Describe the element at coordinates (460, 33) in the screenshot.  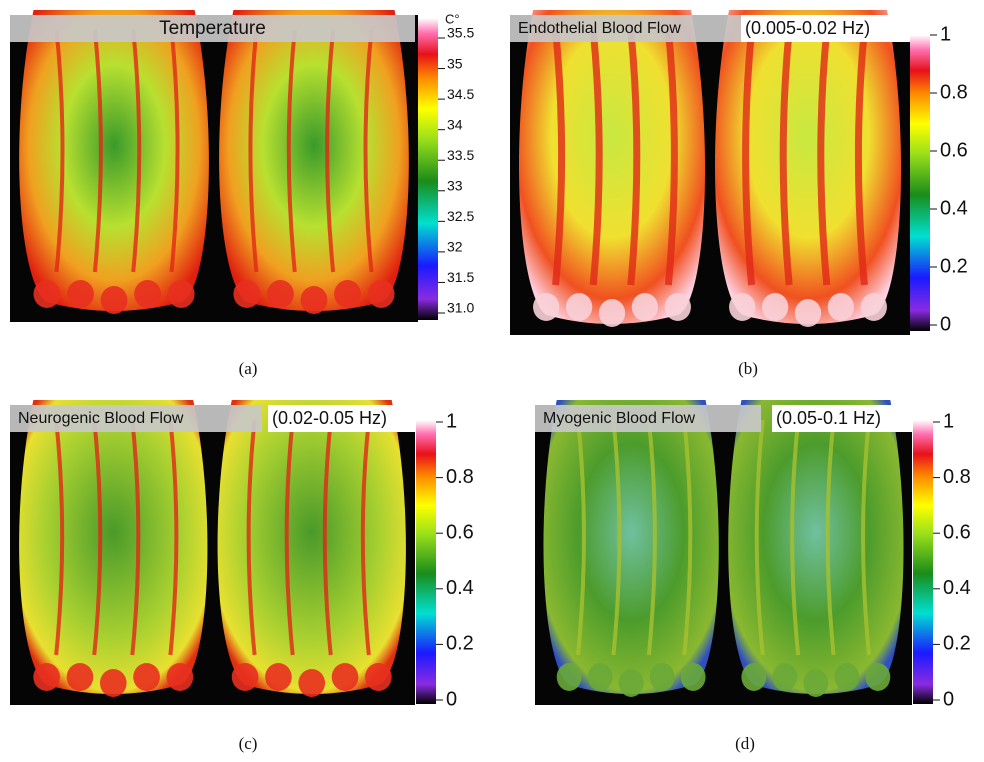
I see `colorbar-tick-label: 35.5` at that location.